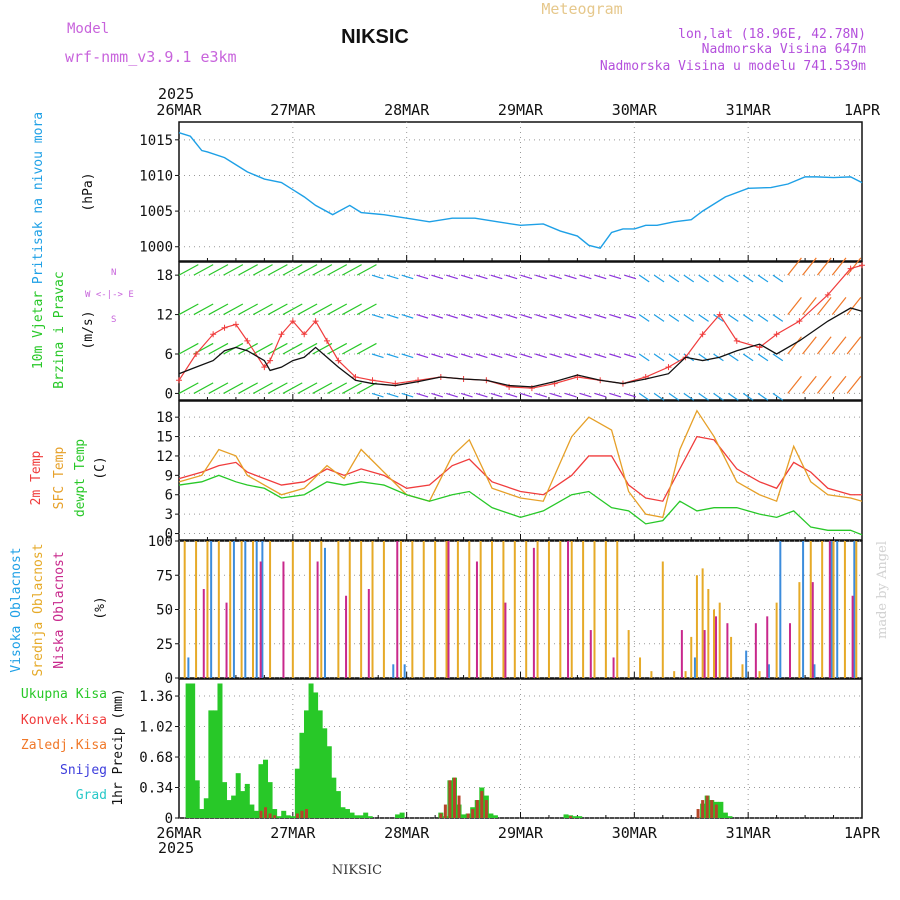  What do you see at coordinates (581, 9) in the screenshot?
I see `product-title: Meteogram` at bounding box center [581, 9].